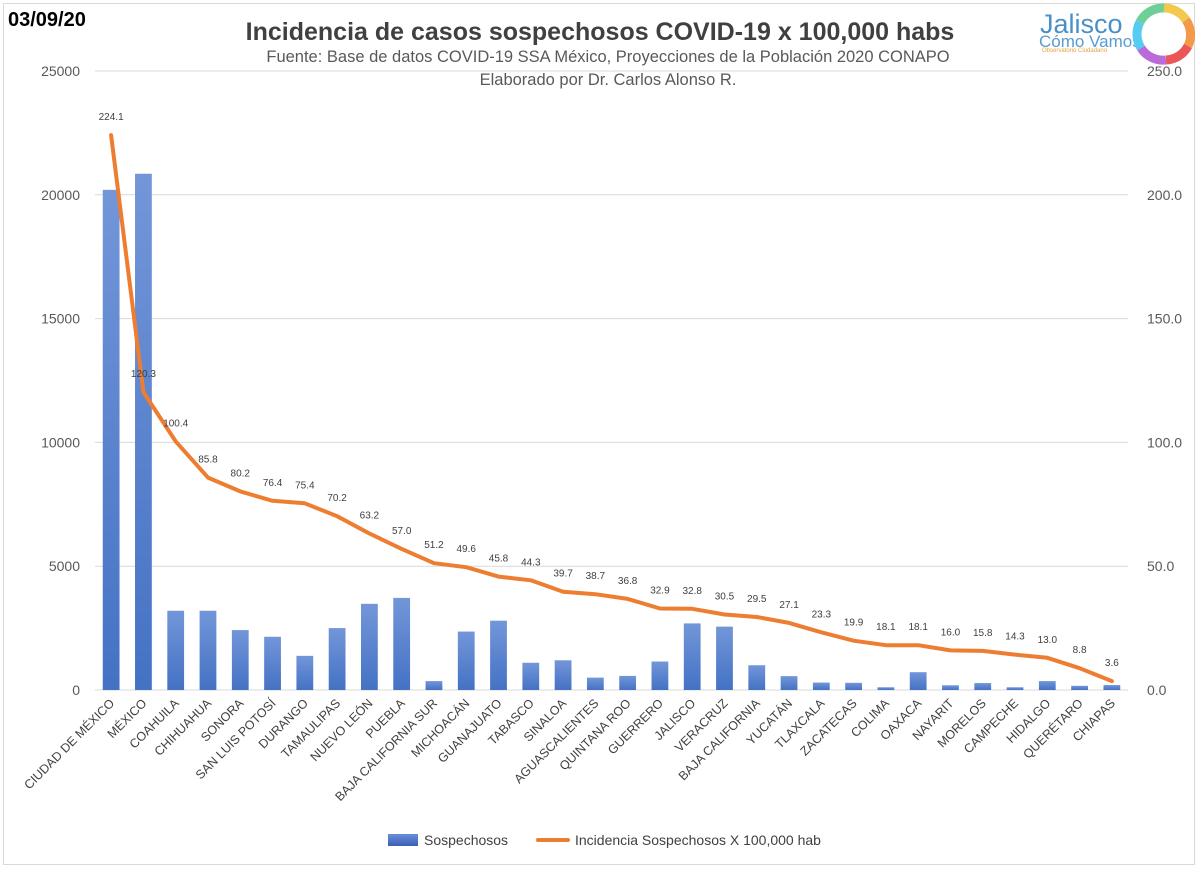  I want to click on right-tick-label: 0.0, so click(1157, 690).